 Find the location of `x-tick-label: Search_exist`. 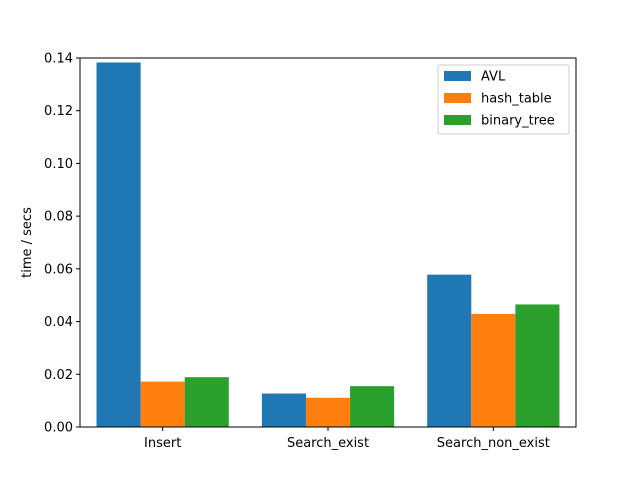

x-tick-label: Search_exist is located at coordinates (328, 443).